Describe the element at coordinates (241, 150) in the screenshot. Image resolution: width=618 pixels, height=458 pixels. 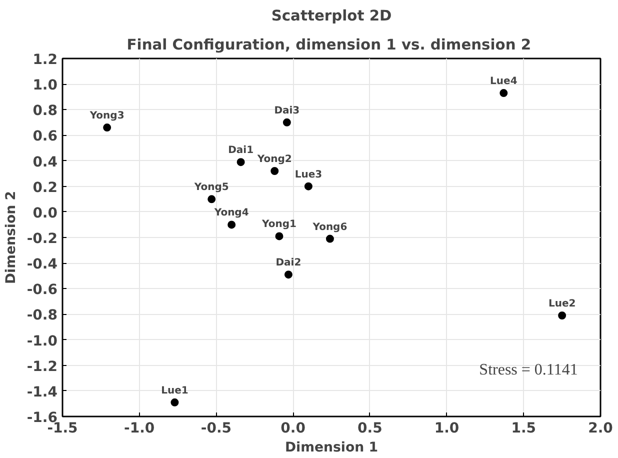
I see `annotation: Dai1` at that location.